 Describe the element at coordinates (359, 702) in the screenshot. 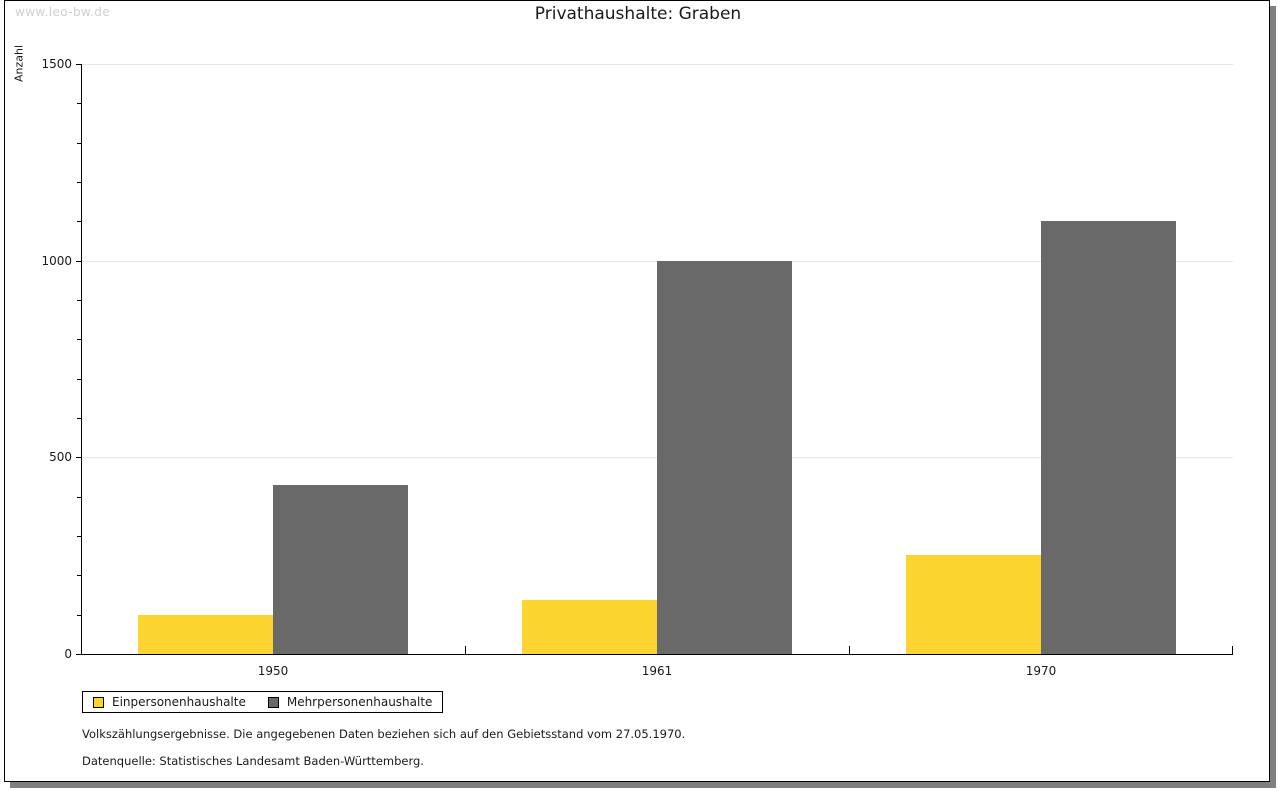

I see `legend-label-multi: Mehrpersonenhaushalte` at that location.